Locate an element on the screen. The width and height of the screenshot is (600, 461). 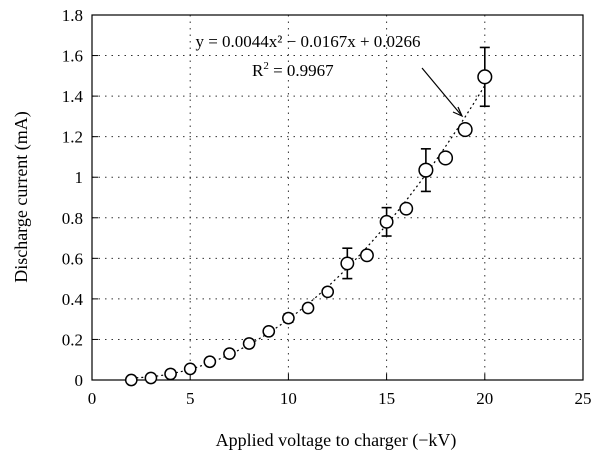
r-squared-label: R2 = 0.9967 is located at coordinates (293, 70).